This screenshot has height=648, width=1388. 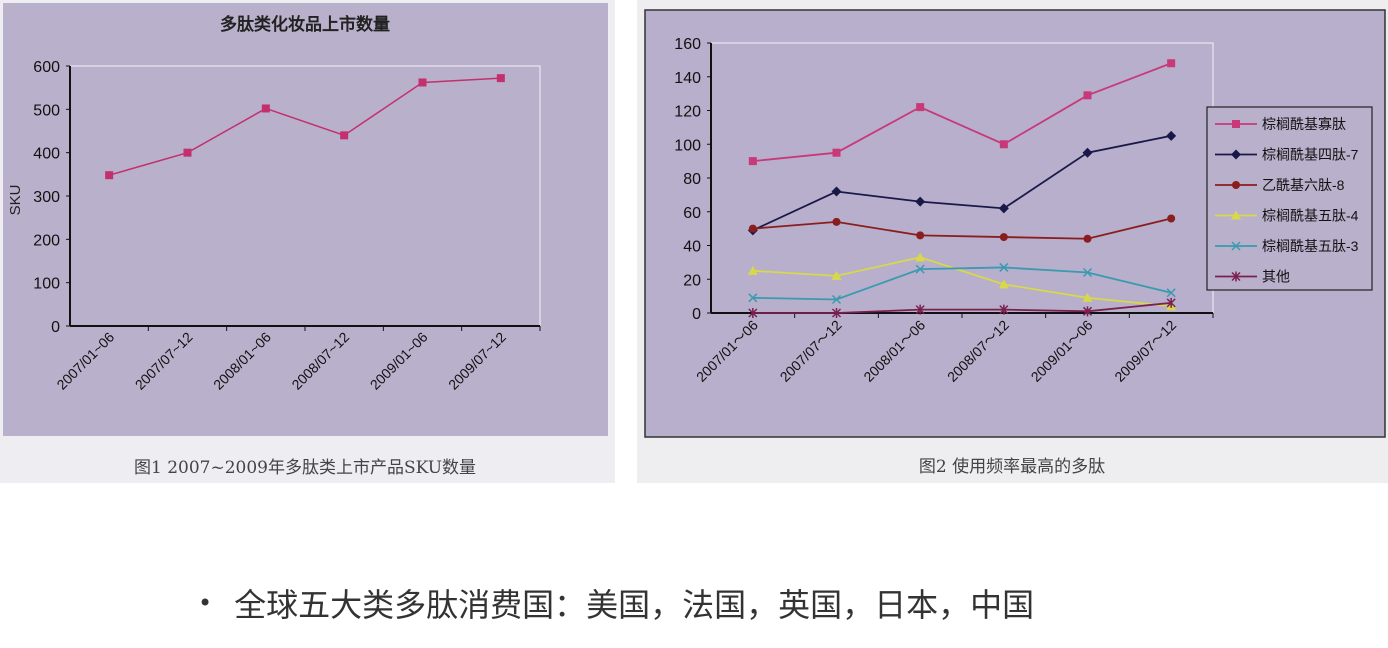 What do you see at coordinates (46, 240) in the screenshot?
I see `y-tick-label: 200` at bounding box center [46, 240].